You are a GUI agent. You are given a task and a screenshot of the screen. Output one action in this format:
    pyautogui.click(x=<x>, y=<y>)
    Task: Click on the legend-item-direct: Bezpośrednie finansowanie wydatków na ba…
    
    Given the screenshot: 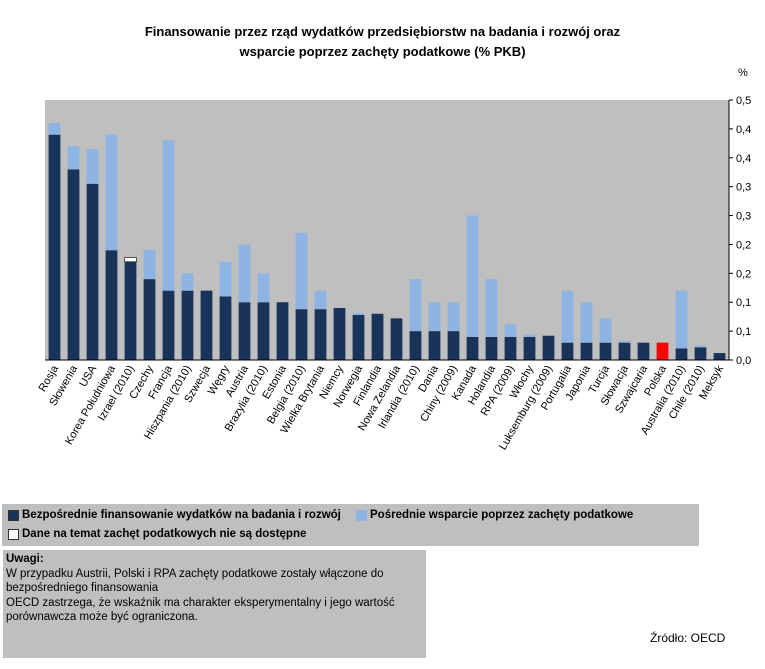 What is the action you would take?
    pyautogui.click(x=174, y=515)
    